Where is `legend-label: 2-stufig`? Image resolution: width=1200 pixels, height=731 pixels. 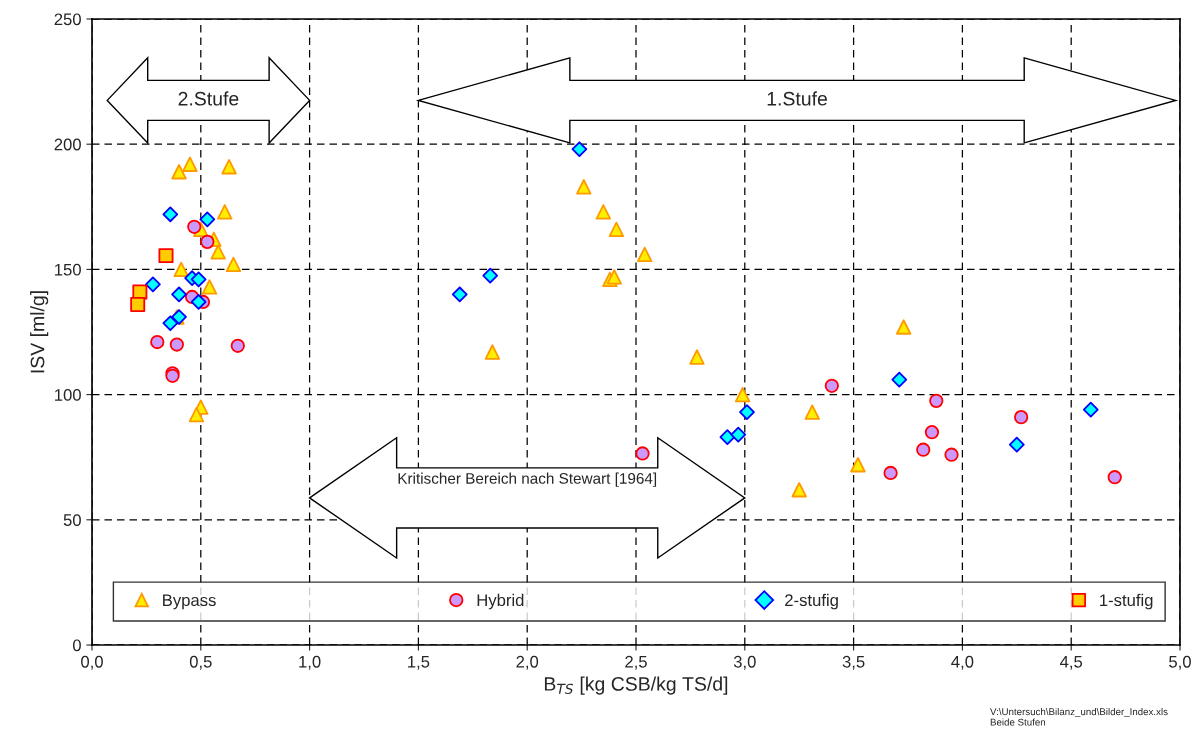 legend-label: 2-stufig is located at coordinates (811, 601).